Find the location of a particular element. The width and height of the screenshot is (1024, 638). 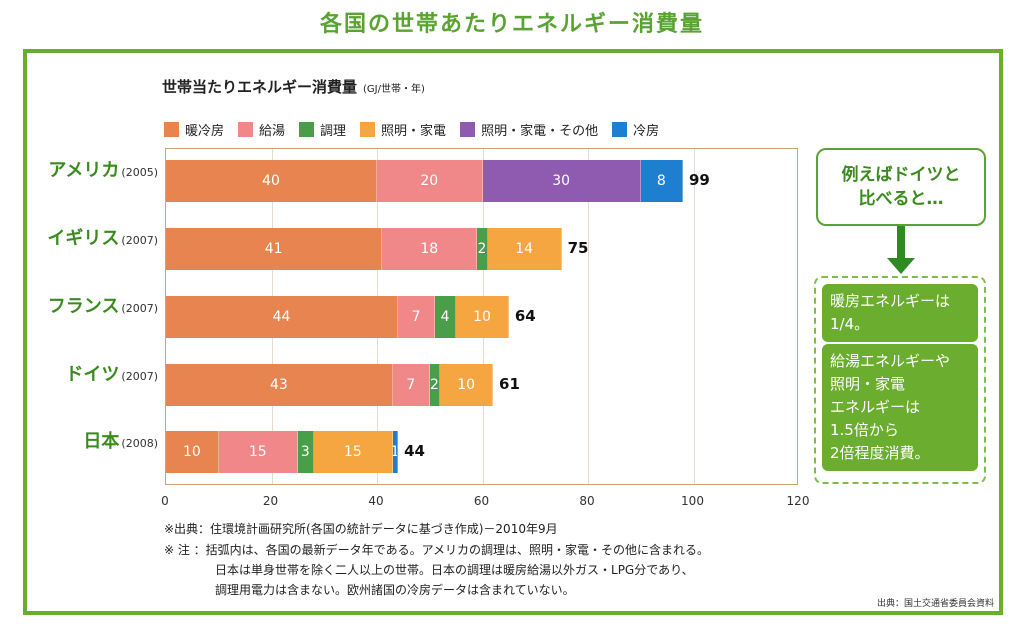

legend-label: 冷房 is located at coordinates (646, 131).